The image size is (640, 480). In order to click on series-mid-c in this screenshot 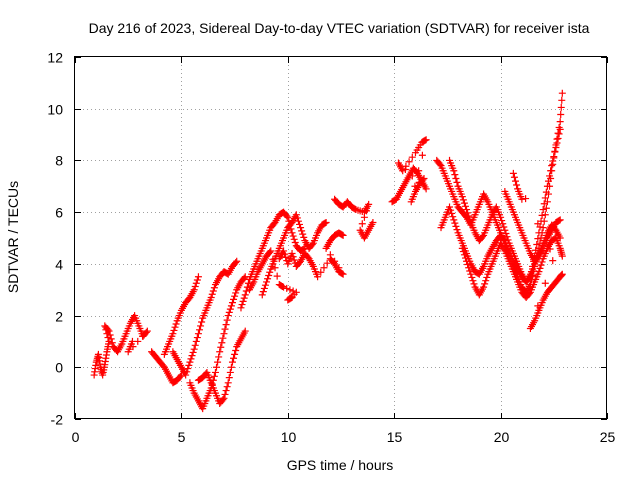, I will do `click(311, 255)`.